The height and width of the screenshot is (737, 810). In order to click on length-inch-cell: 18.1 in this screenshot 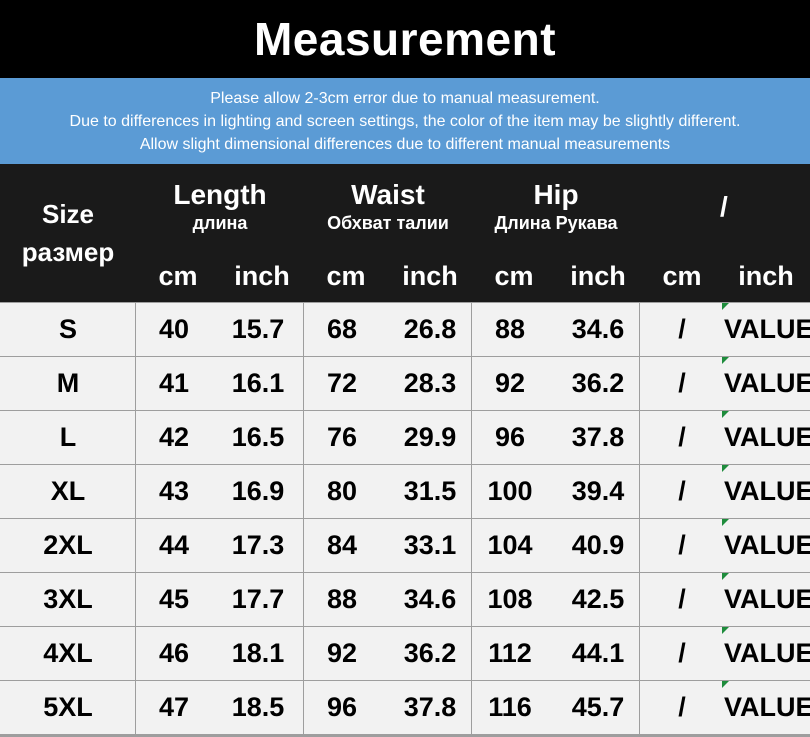, I will do `click(258, 653)`.